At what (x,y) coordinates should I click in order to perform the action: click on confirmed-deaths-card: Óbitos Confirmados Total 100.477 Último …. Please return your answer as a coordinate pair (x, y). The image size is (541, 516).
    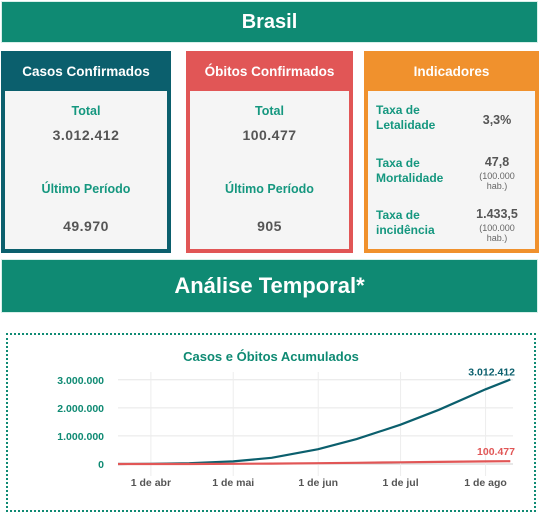
    Looking at the image, I should click on (269, 152).